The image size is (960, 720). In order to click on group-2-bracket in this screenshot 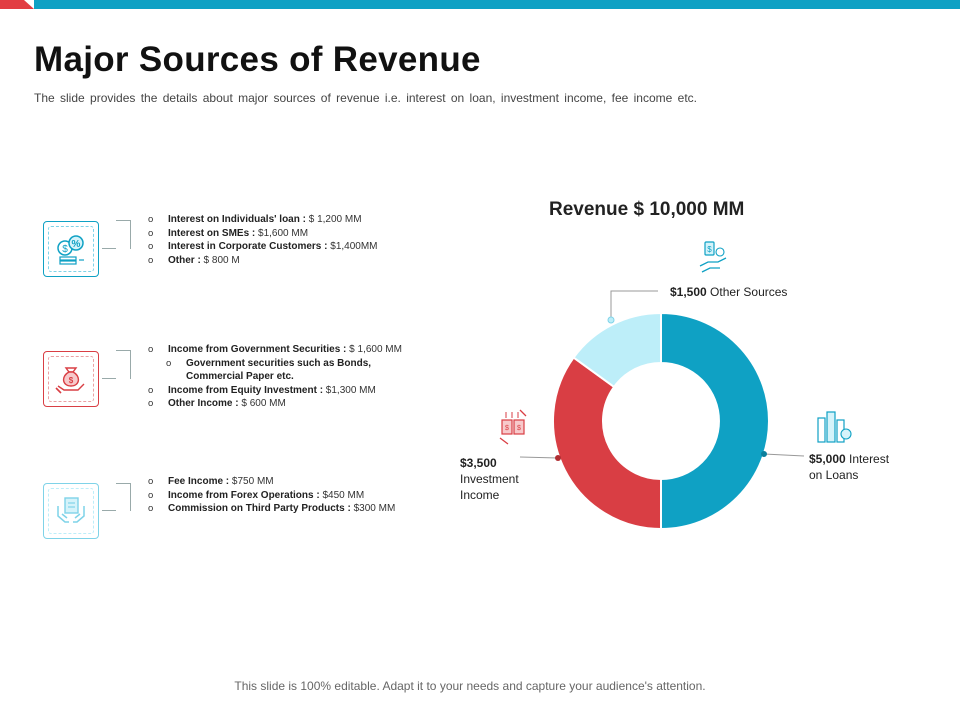, I will do `click(123, 364)`.